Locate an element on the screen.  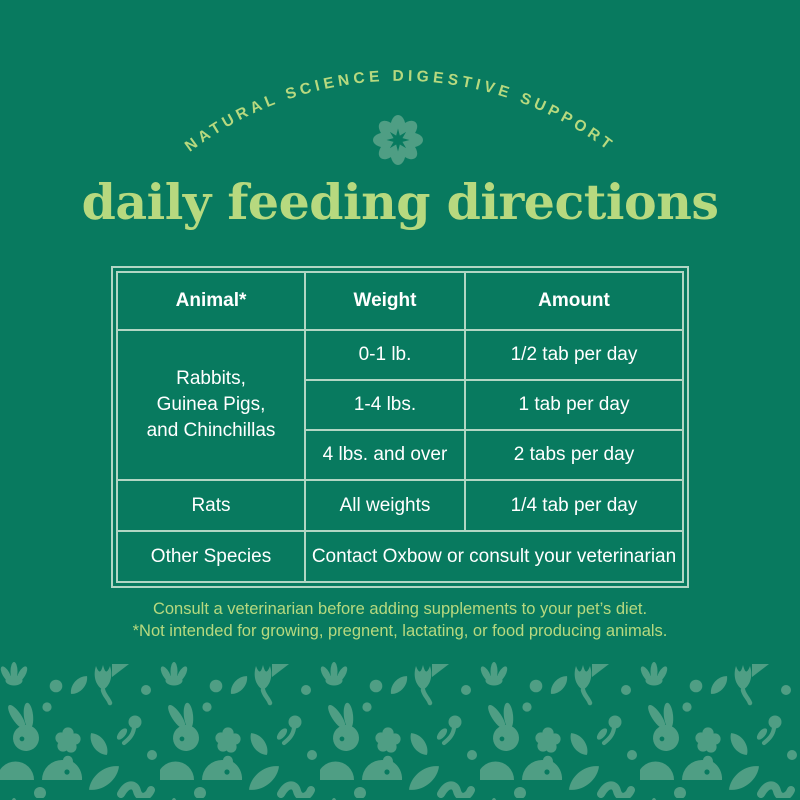
tagline-arc: NATURAL SCIENCE DIGESTIVE SUPPORT is located at coordinates (398, 116).